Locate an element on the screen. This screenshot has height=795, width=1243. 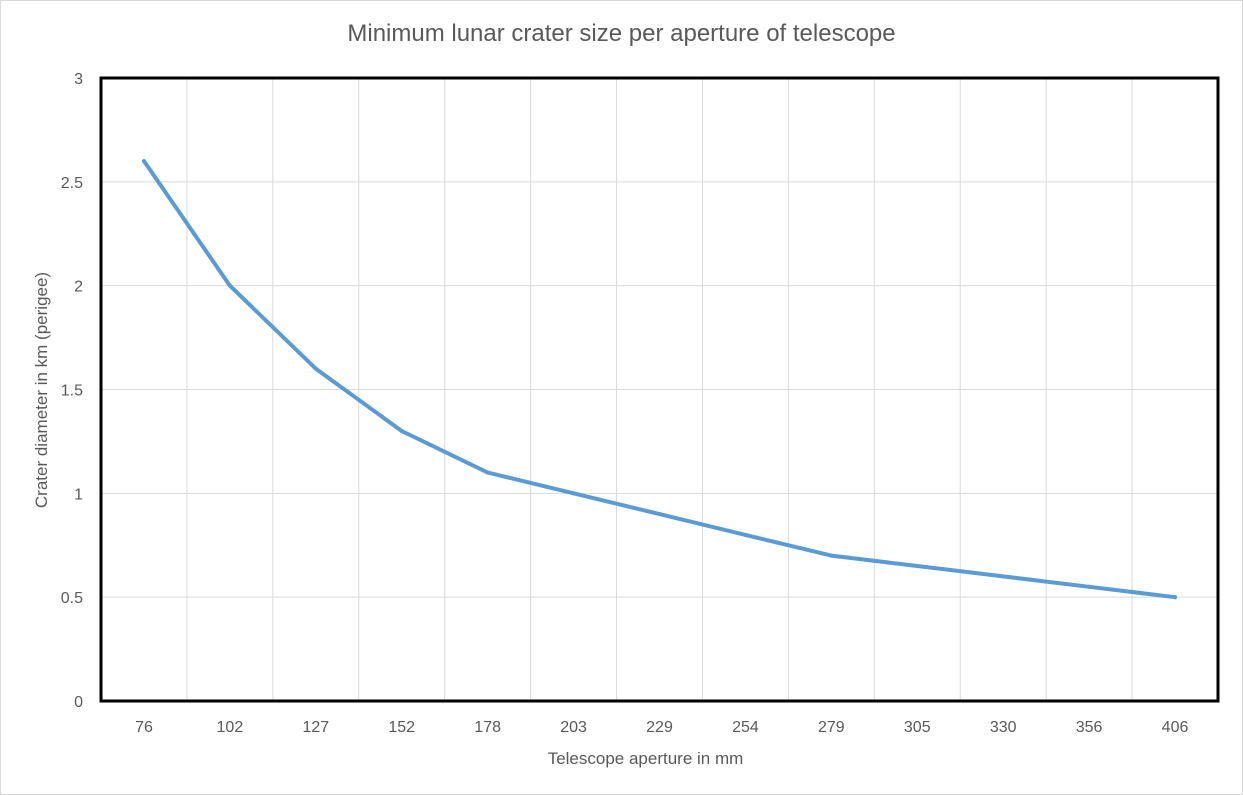
x-tick-label: 76 is located at coordinates (144, 727).